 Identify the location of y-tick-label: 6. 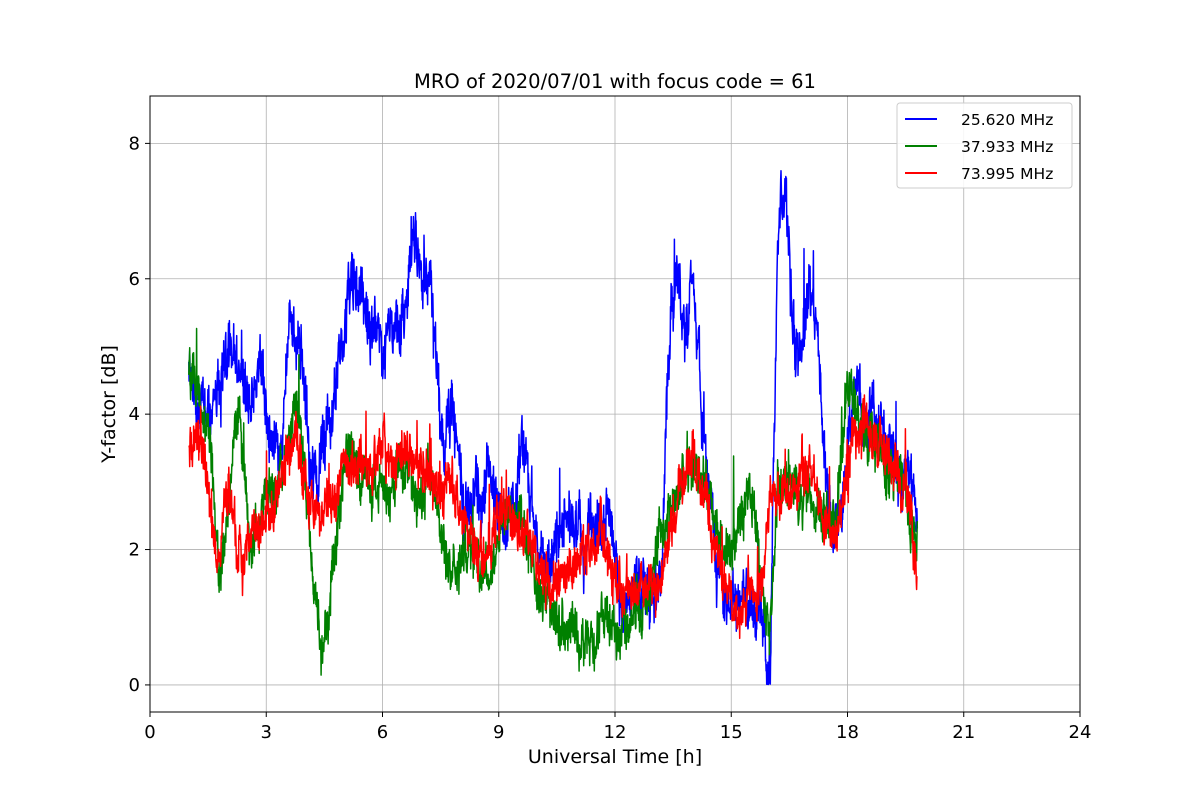
(134, 279).